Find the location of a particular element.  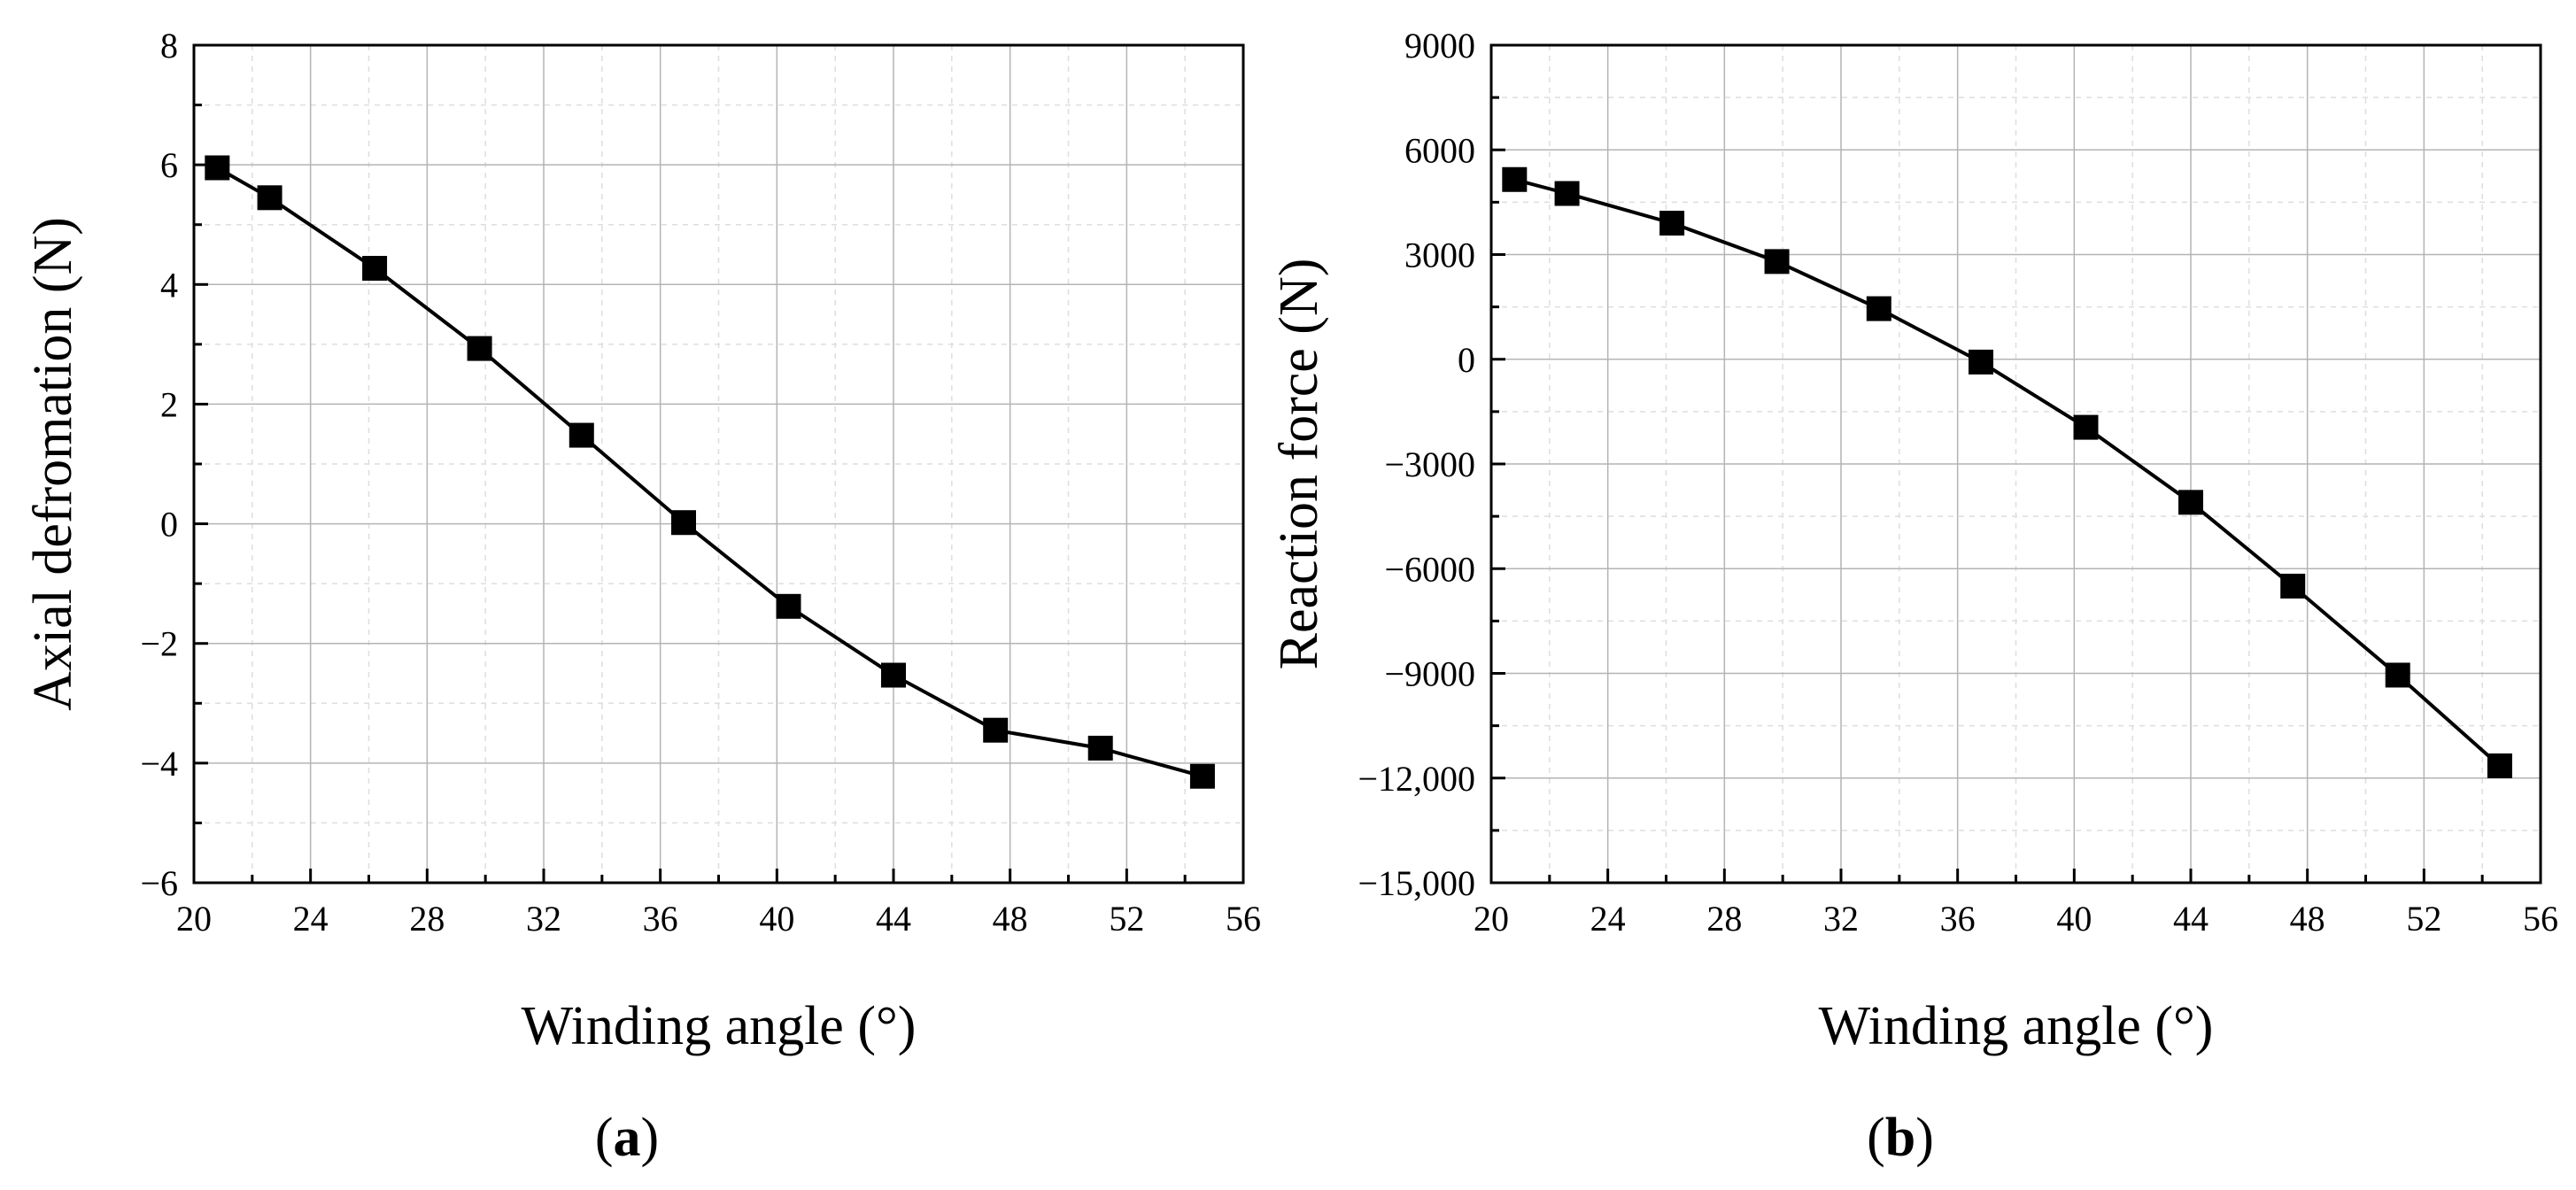

panel-b-y-tick-label: 0 is located at coordinates (1466, 360).